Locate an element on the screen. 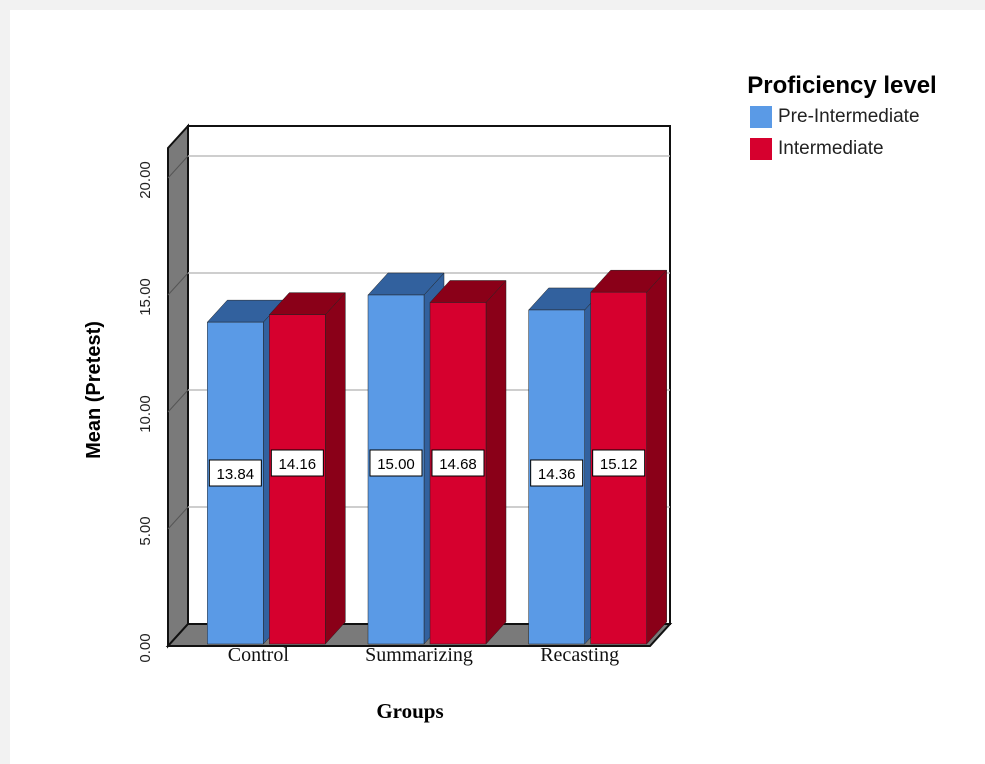  legend-label-intermediate: Intermediate is located at coordinates (831, 148).